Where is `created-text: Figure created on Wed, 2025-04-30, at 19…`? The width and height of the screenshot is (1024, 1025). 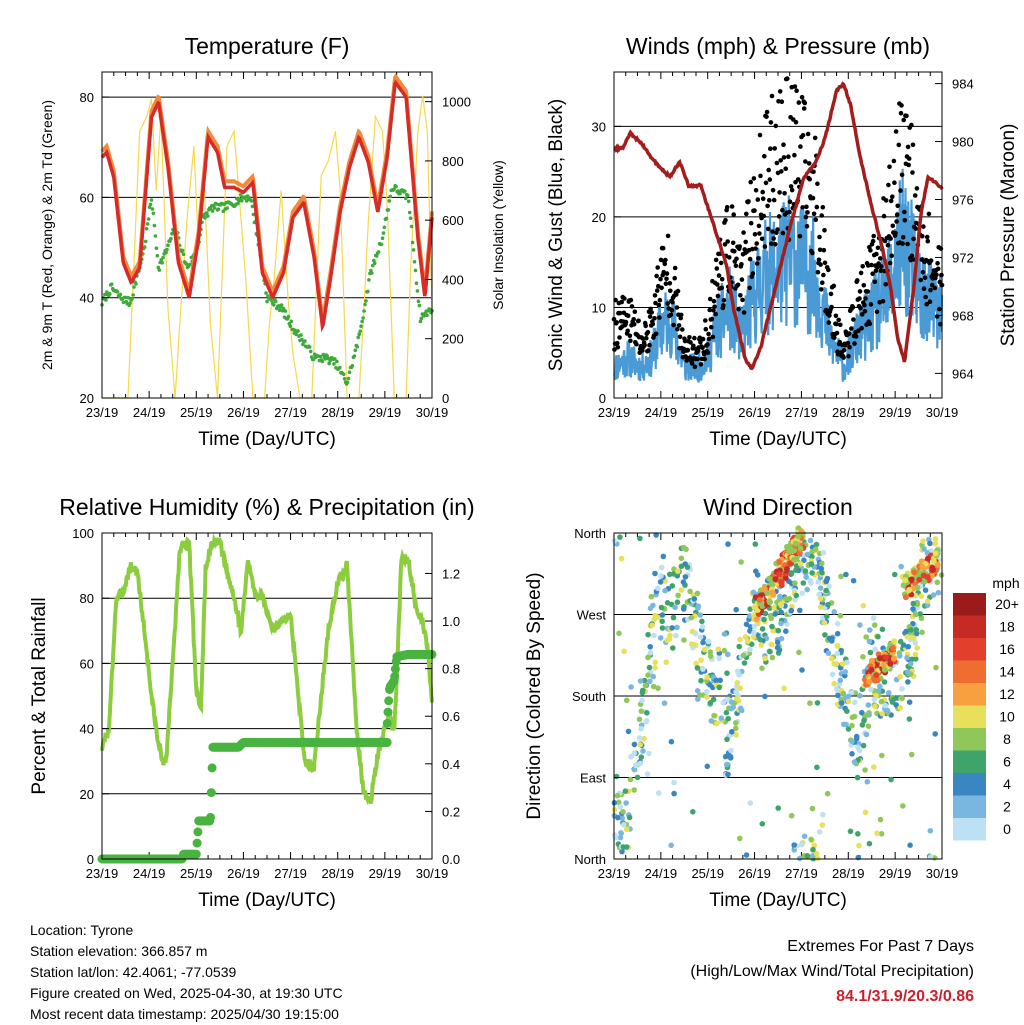
created-text: Figure created on Wed, 2025-04-30, at 19… is located at coordinates (186, 993).